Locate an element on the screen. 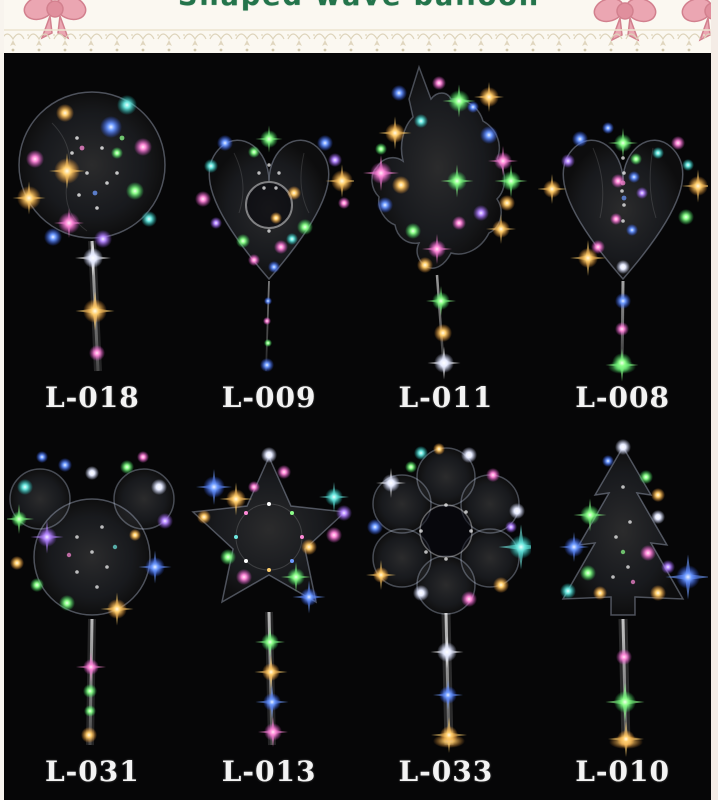  product-cell: L-011 is located at coordinates (446, 240).